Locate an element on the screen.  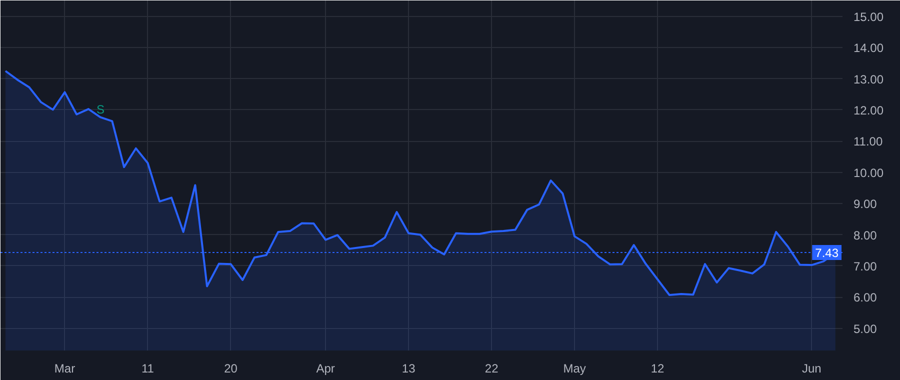
y-tick-label: 13.00 is located at coordinates (869, 79).